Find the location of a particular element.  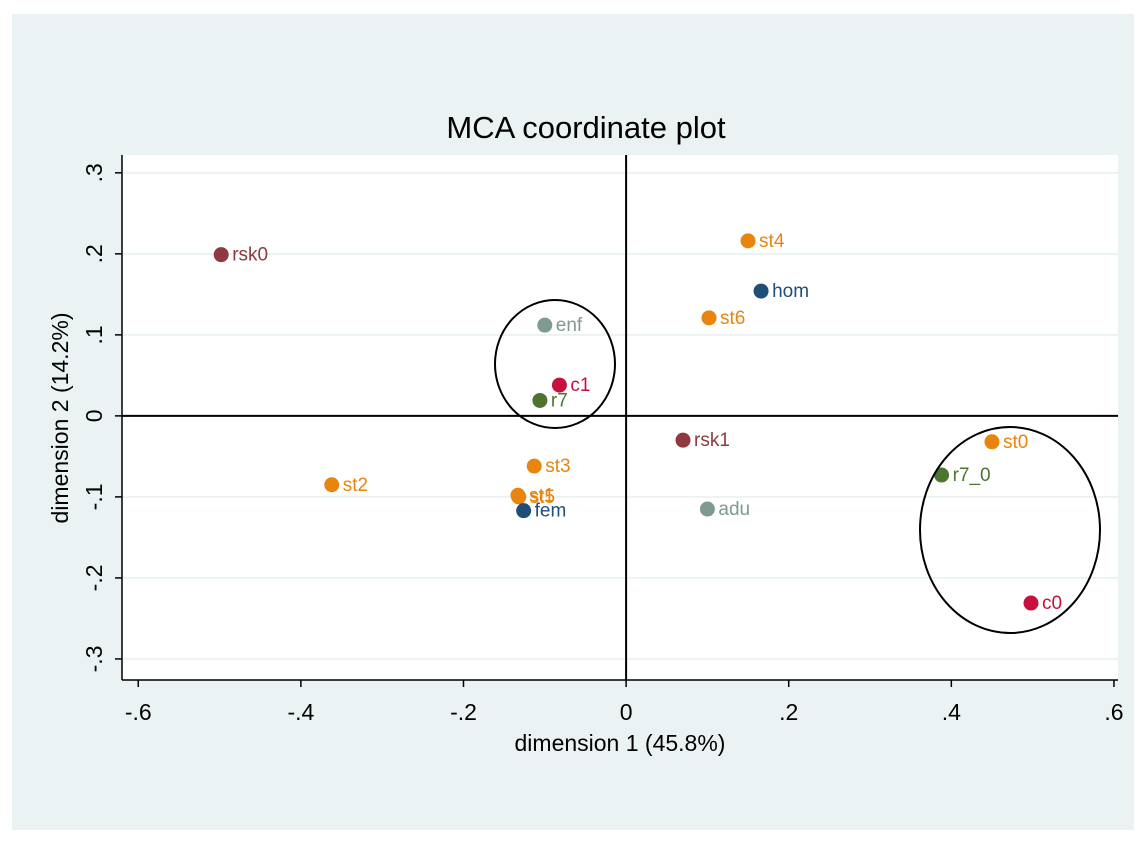

point-label: enf is located at coordinates (569, 325).